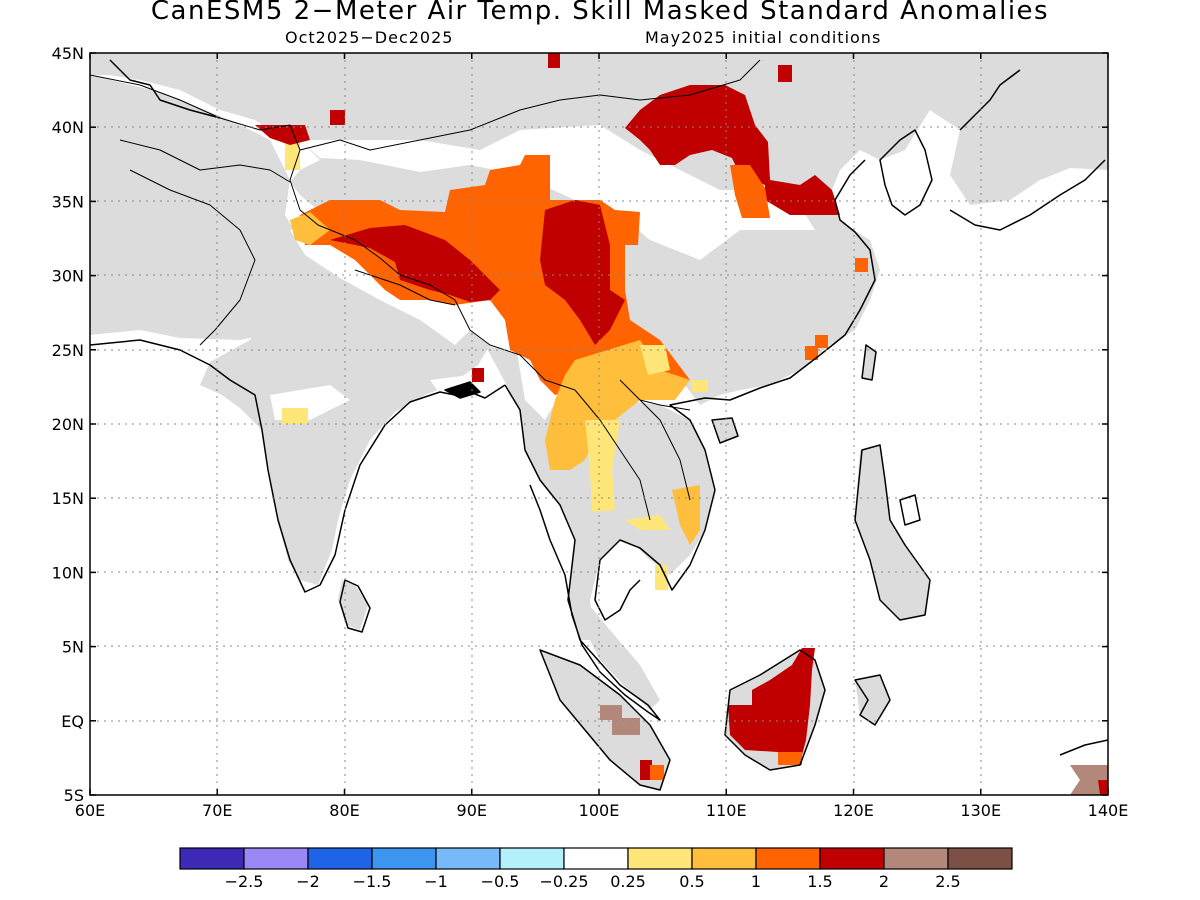  I want to click on coast-sulawesi, so click(872, 700).